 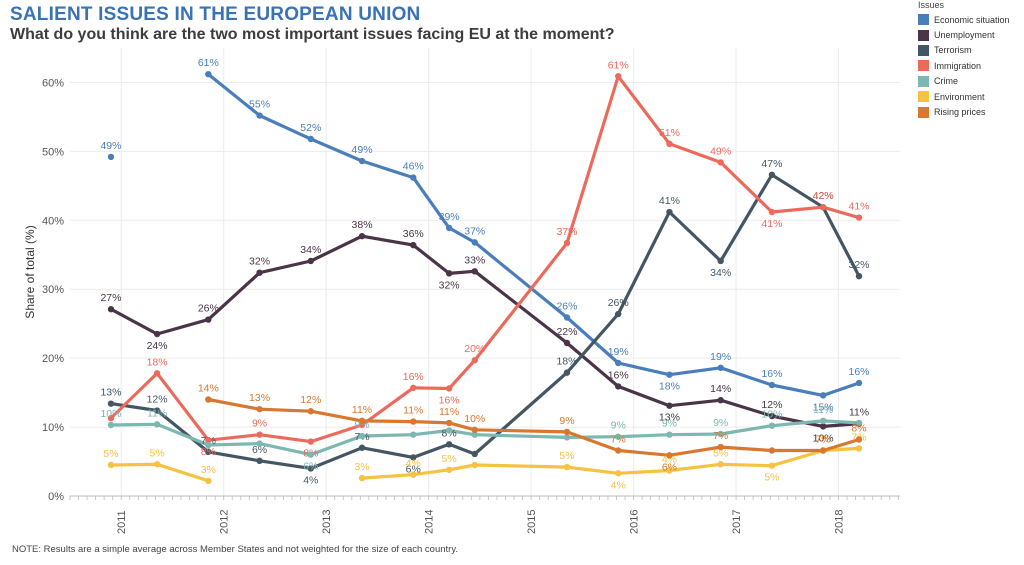 What do you see at coordinates (618, 65) in the screenshot?
I see `data-label: 61%` at bounding box center [618, 65].